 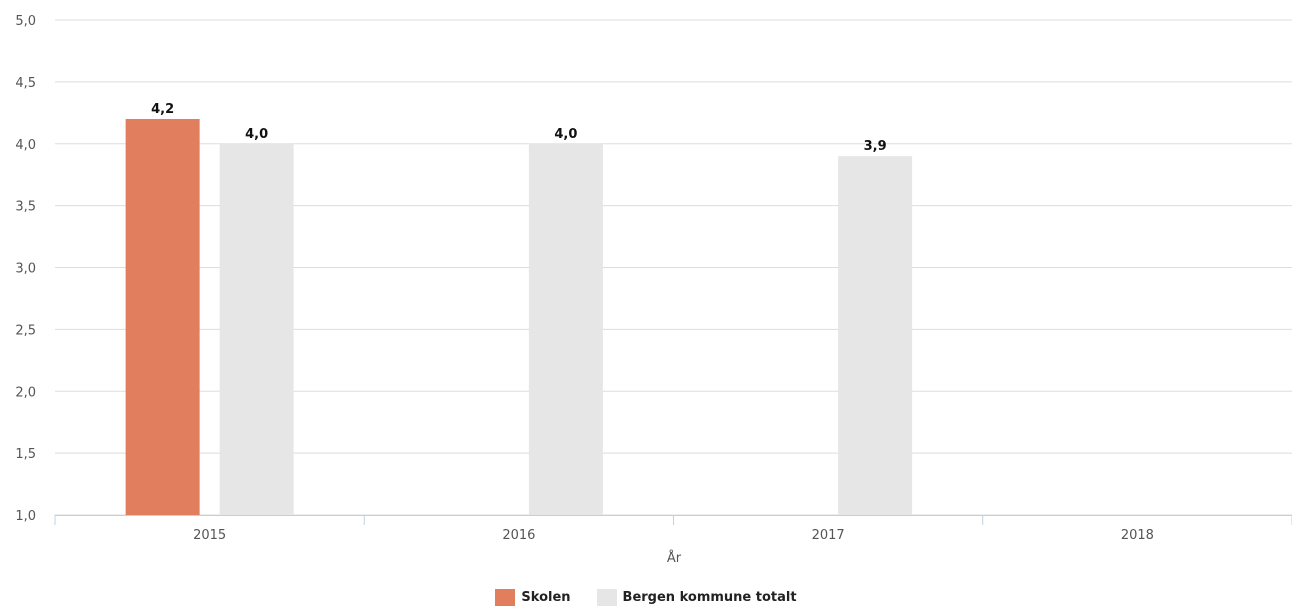 I want to click on y-tick-label: 2,5, so click(x=25, y=330).